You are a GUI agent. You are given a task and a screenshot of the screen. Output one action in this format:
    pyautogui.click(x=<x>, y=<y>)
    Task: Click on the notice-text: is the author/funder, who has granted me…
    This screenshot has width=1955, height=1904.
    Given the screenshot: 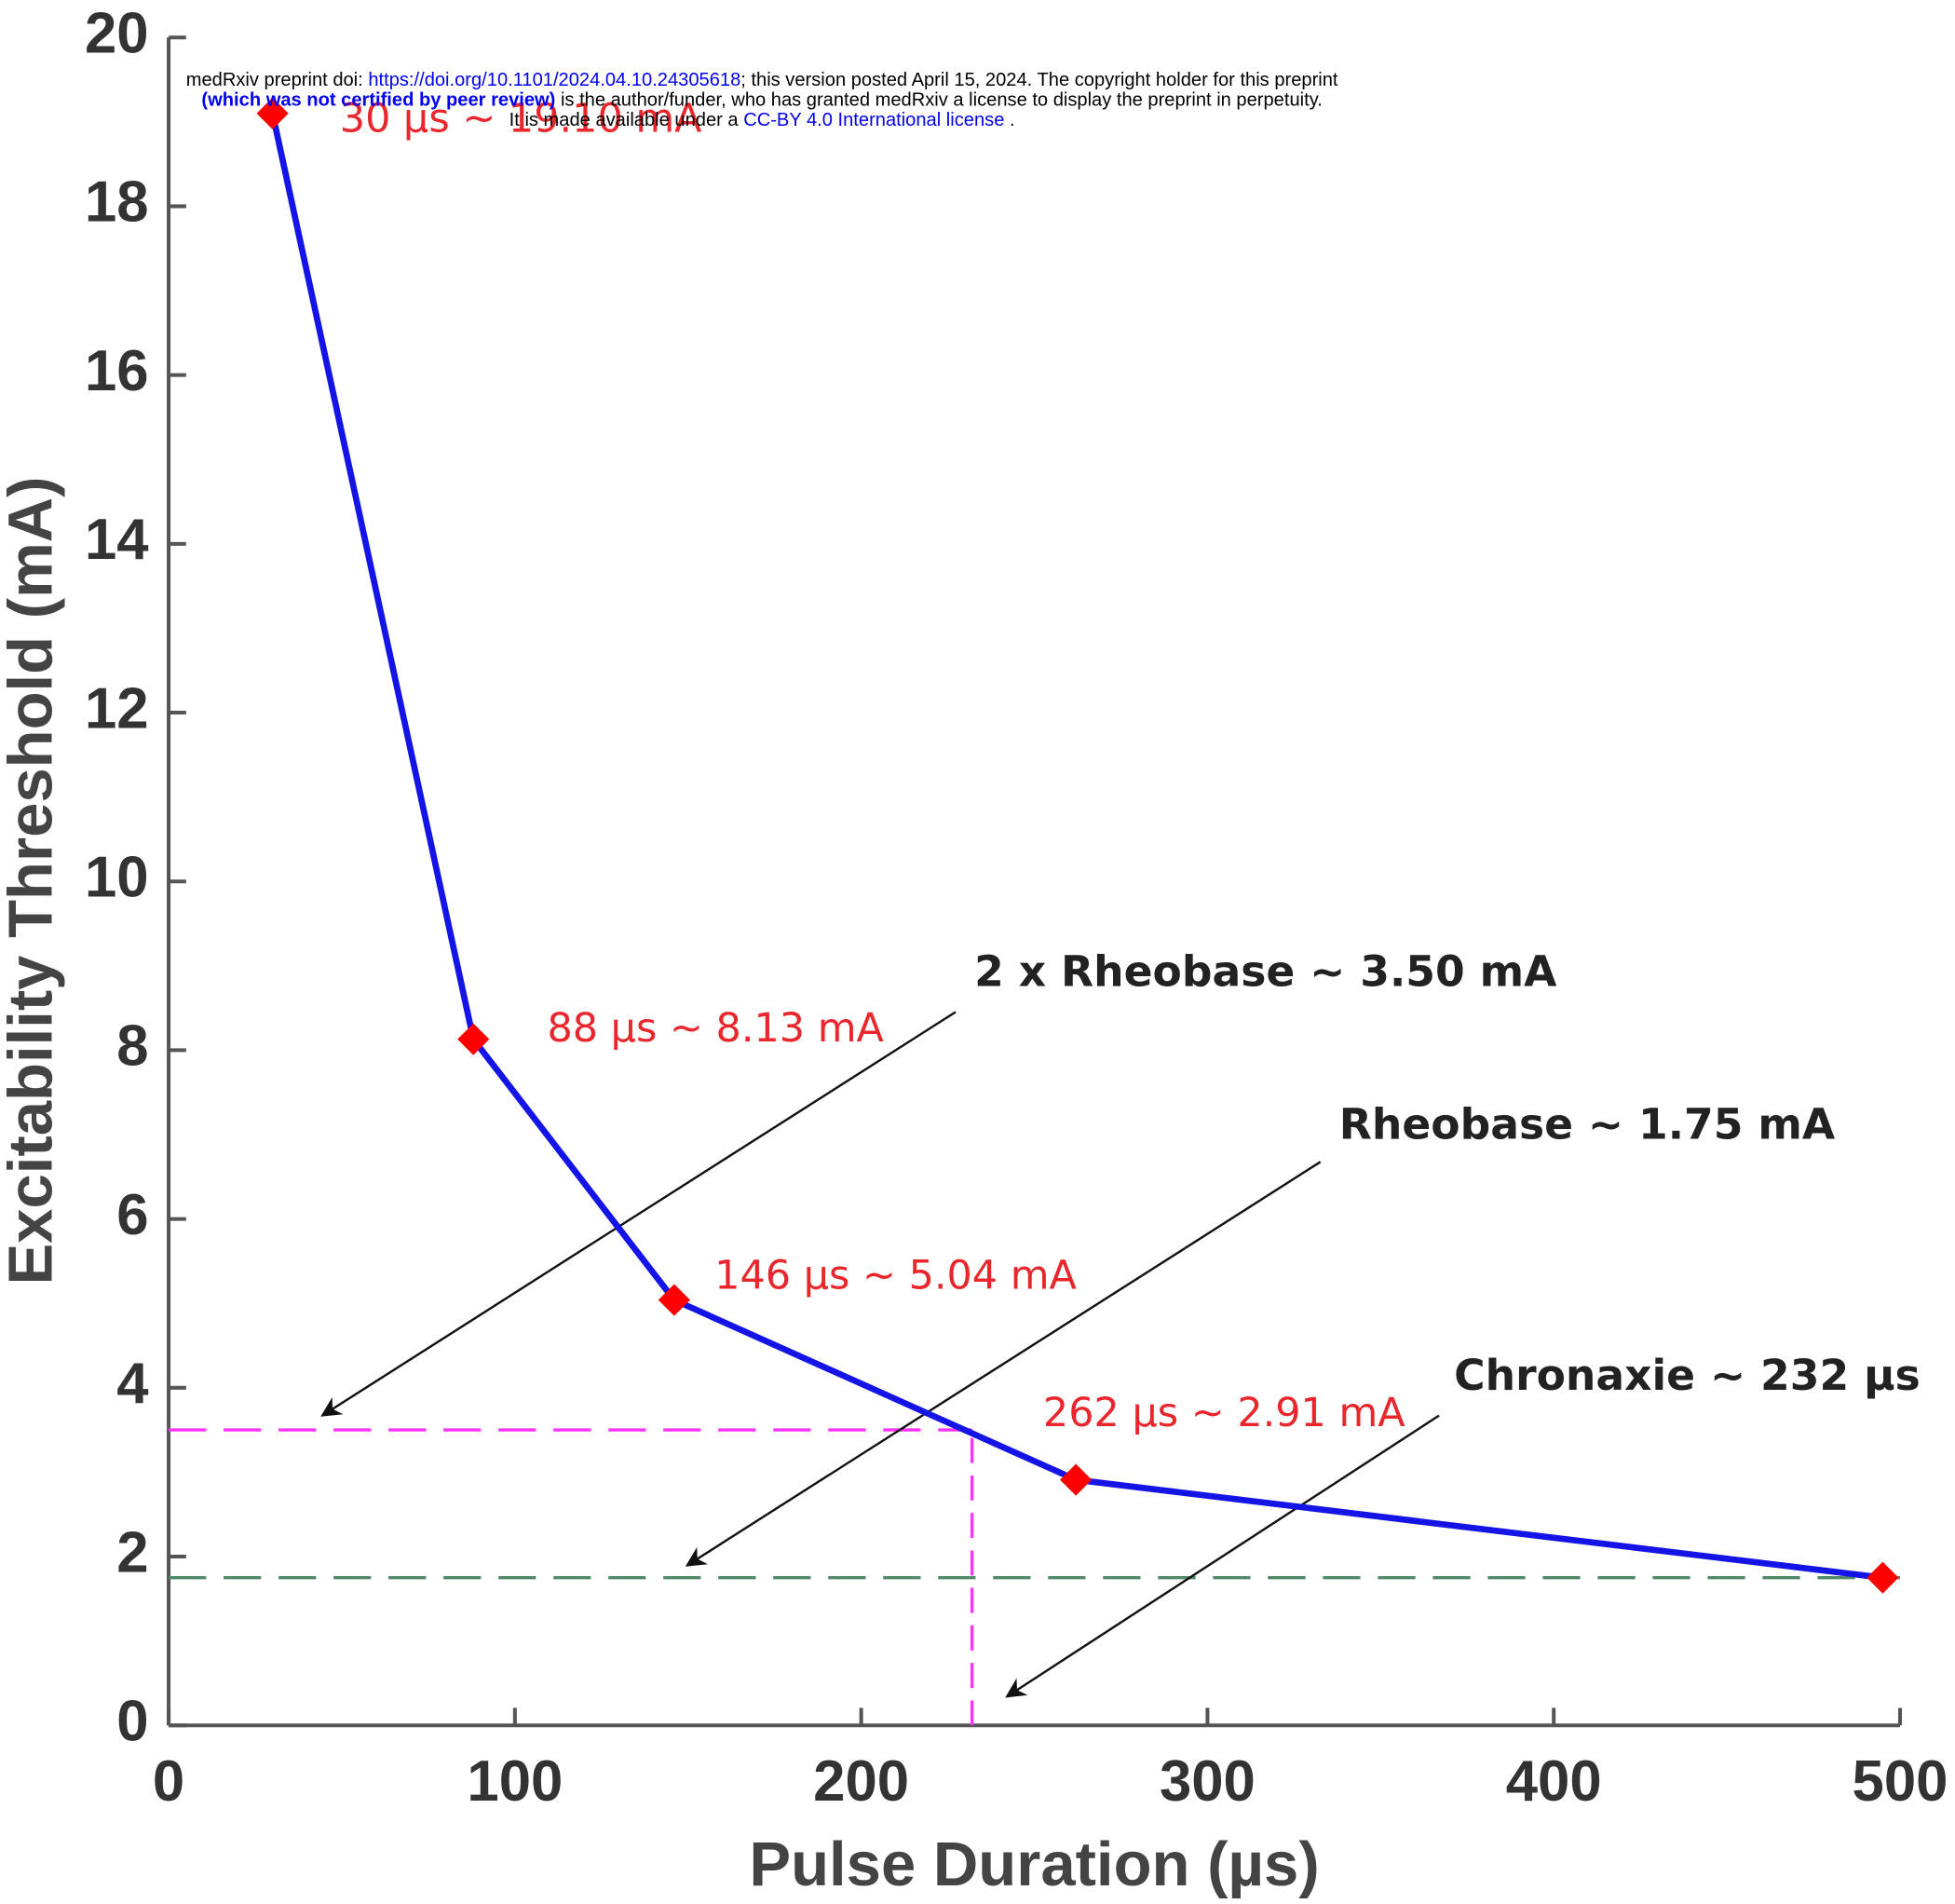 What is the action you would take?
    pyautogui.click(x=938, y=100)
    